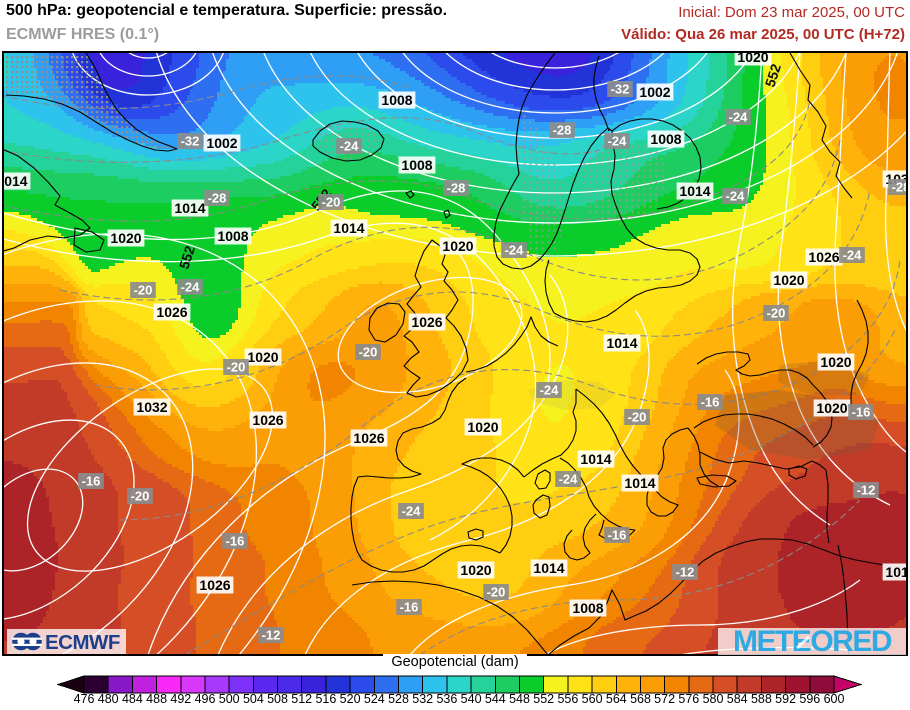 The height and width of the screenshot is (710, 910). I want to click on svg-text: 1032, so click(151, 407).